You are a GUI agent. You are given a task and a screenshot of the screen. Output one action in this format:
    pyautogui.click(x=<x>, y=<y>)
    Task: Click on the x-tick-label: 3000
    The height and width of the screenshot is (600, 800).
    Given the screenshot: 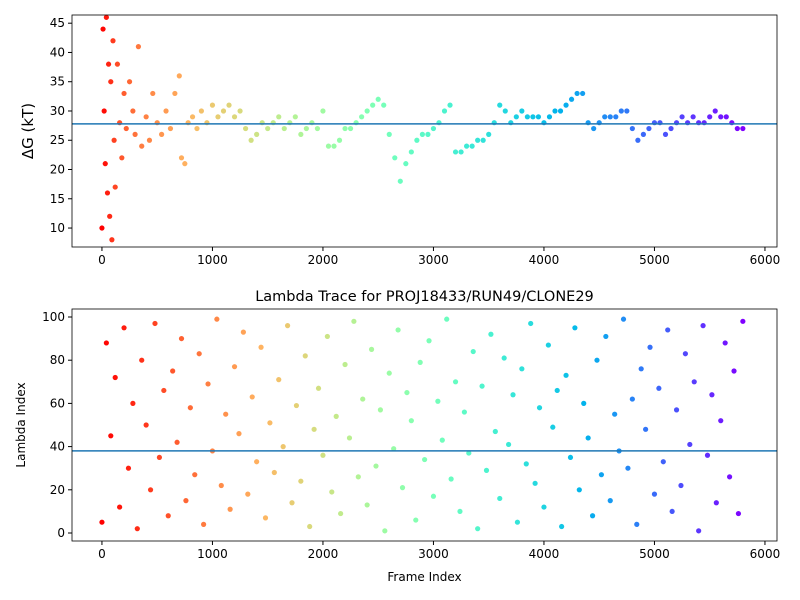 What is the action you would take?
    pyautogui.click(x=433, y=554)
    